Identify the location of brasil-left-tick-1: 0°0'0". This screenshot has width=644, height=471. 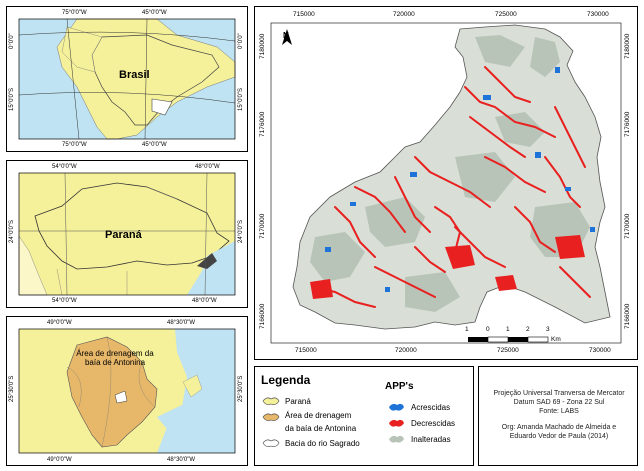
(12, 41).